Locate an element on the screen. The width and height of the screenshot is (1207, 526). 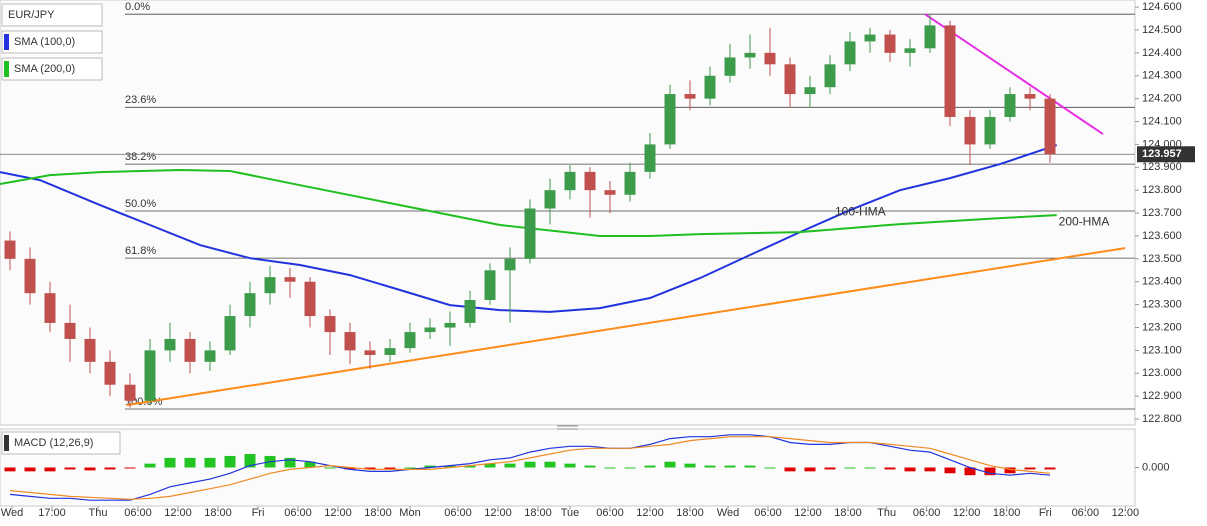
series-label: 100-HMA is located at coordinates (860, 211).